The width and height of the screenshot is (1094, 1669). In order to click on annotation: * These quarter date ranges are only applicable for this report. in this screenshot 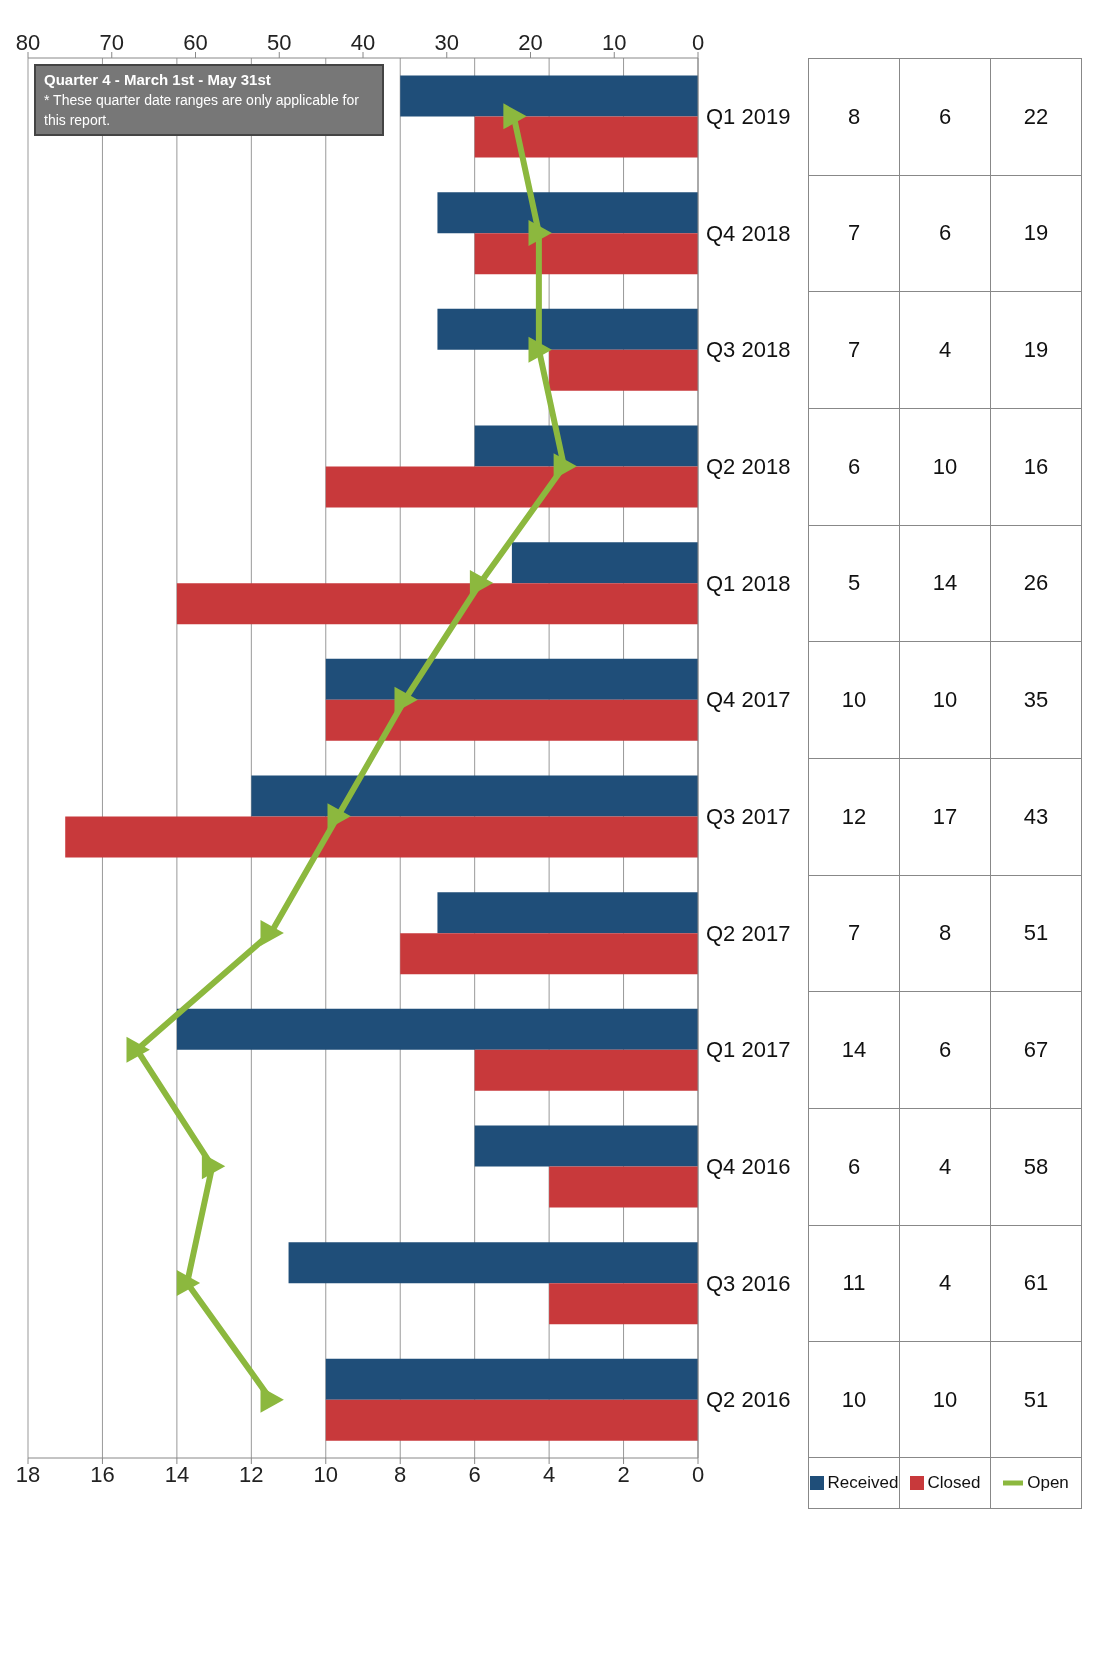, I will do `click(202, 110)`.